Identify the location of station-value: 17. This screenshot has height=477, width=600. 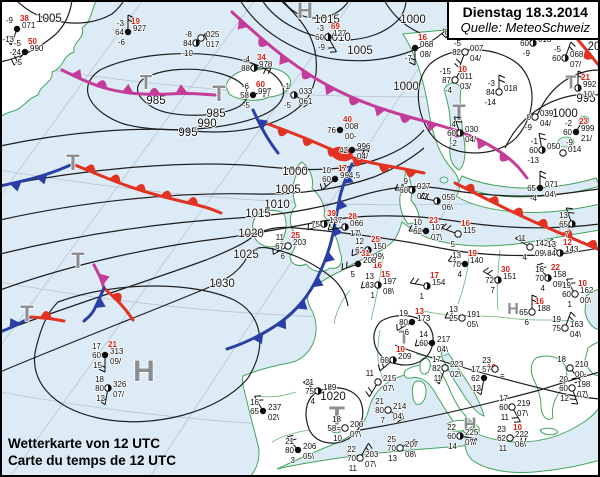
(475, 369).